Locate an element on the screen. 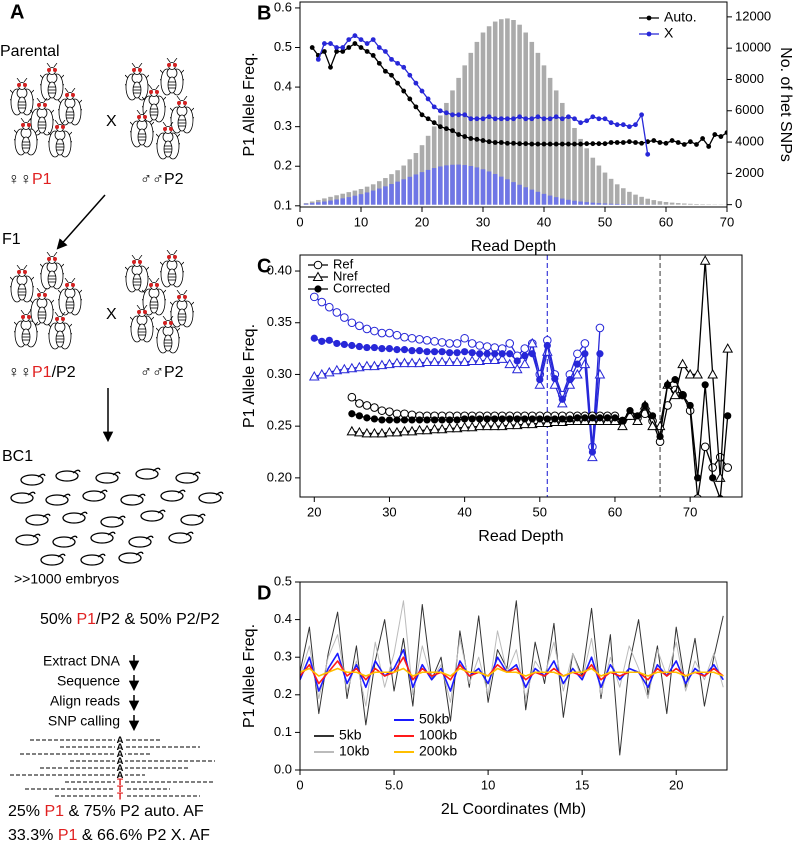 Image resolution: width=797 pixels, height=853 pixels. female-label: ♀♀P1/P2 is located at coordinates (42, 372).